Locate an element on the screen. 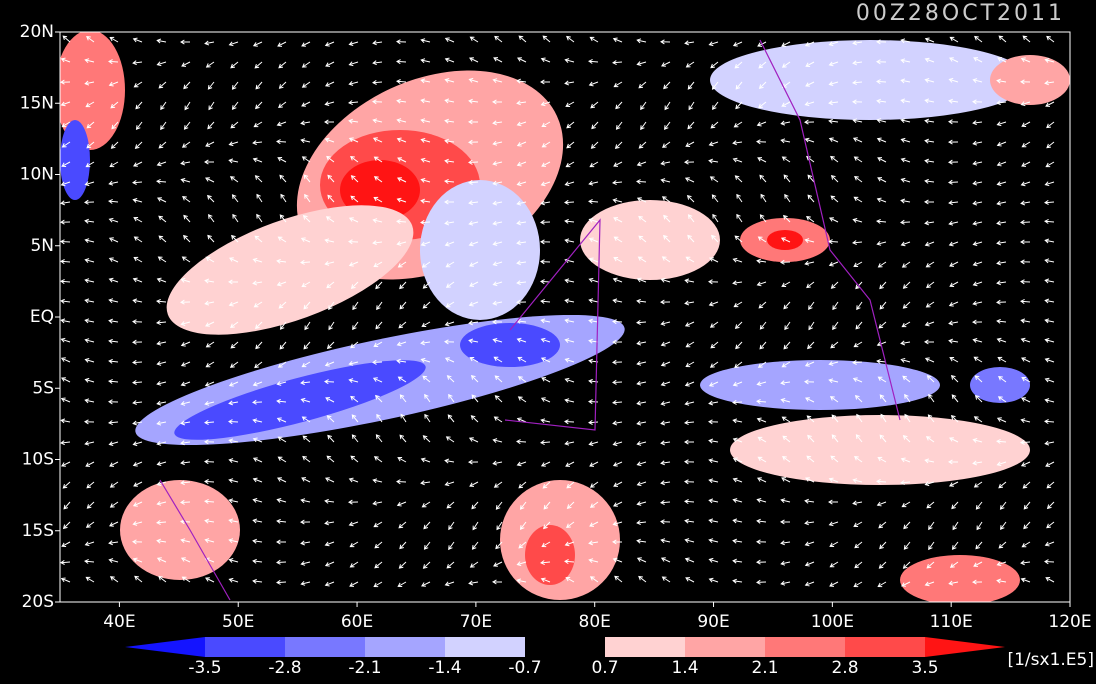 This screenshot has height=684, width=1096. x-tick-label: 80E is located at coordinates (595, 622).